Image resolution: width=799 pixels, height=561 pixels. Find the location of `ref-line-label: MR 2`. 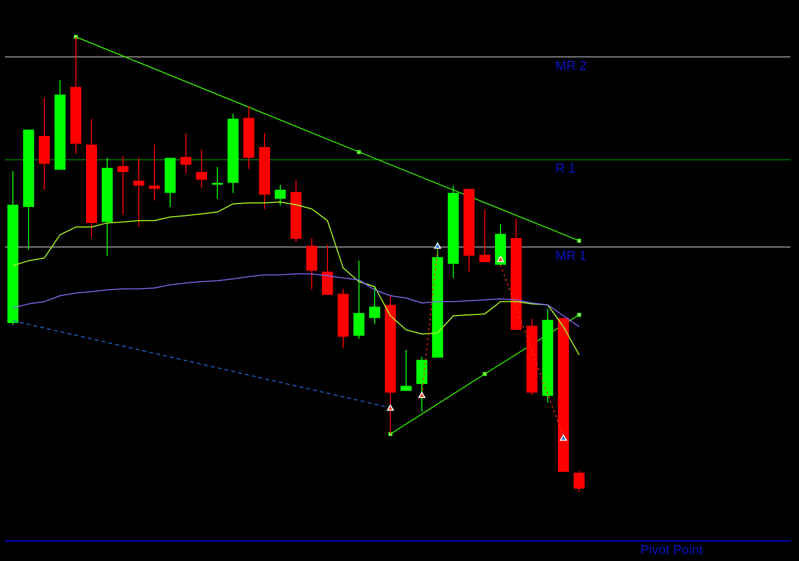

ref-line-label: MR 2 is located at coordinates (571, 65).